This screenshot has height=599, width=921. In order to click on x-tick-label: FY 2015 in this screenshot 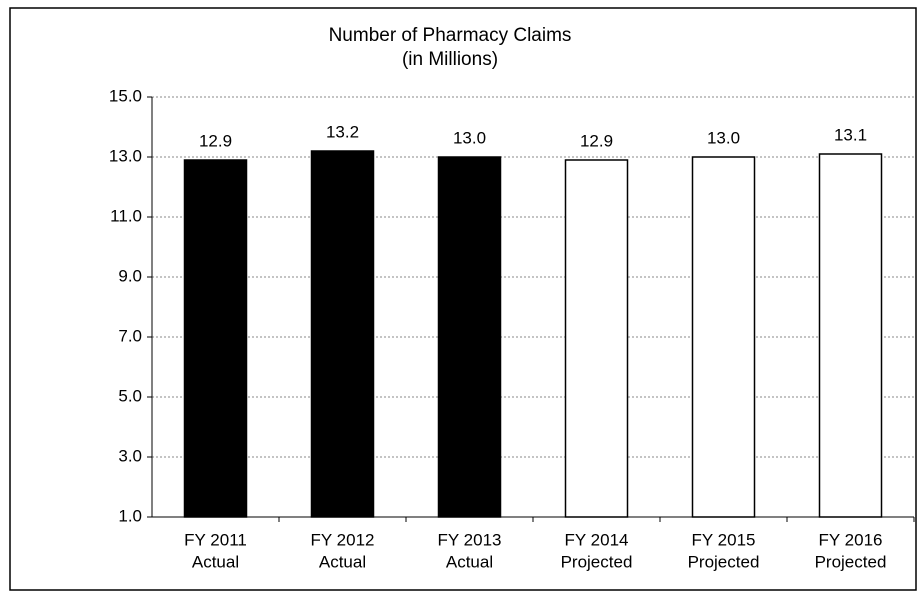, I will do `click(724, 539)`.